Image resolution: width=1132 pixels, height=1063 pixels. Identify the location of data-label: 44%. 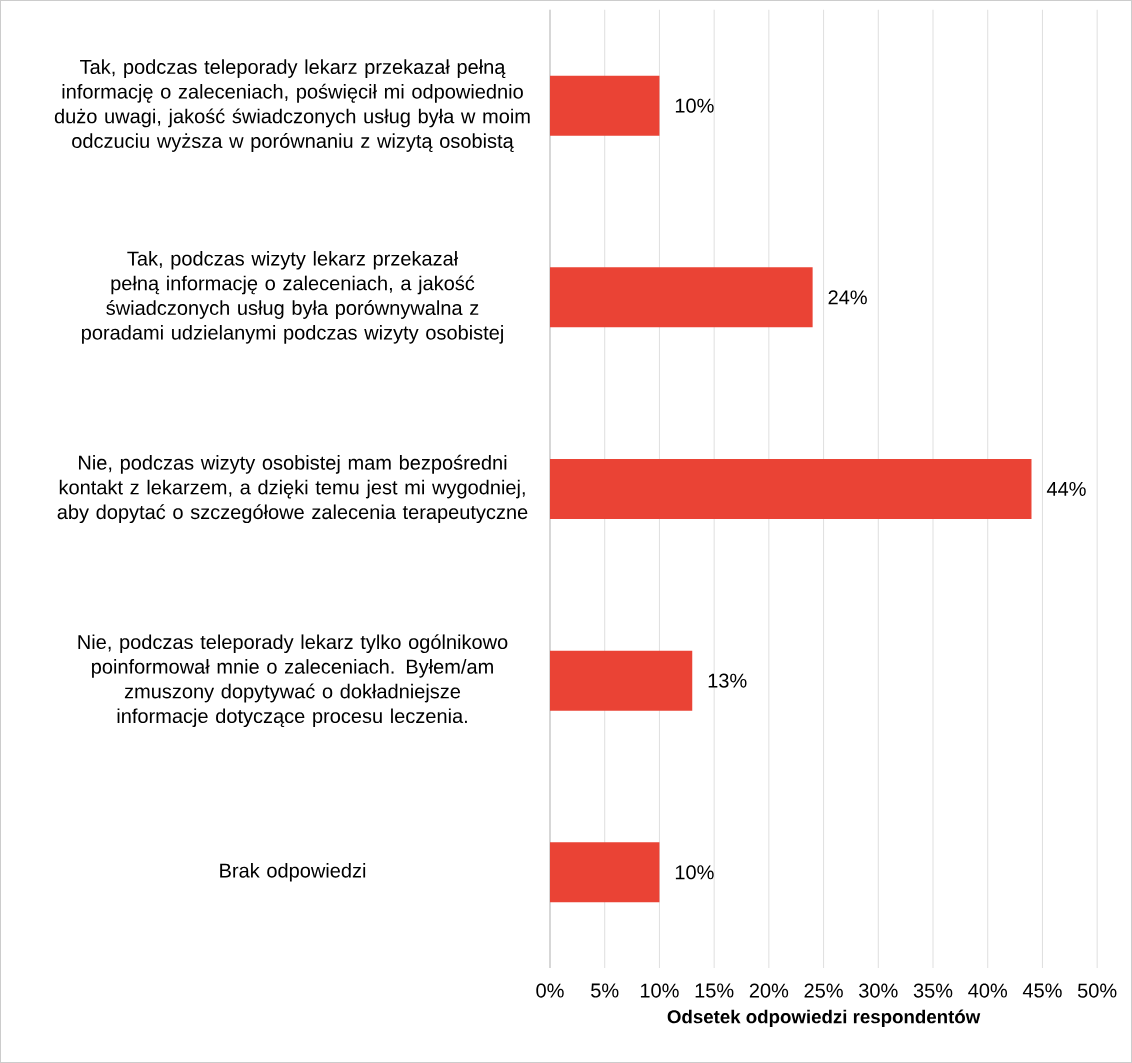
(1066, 489).